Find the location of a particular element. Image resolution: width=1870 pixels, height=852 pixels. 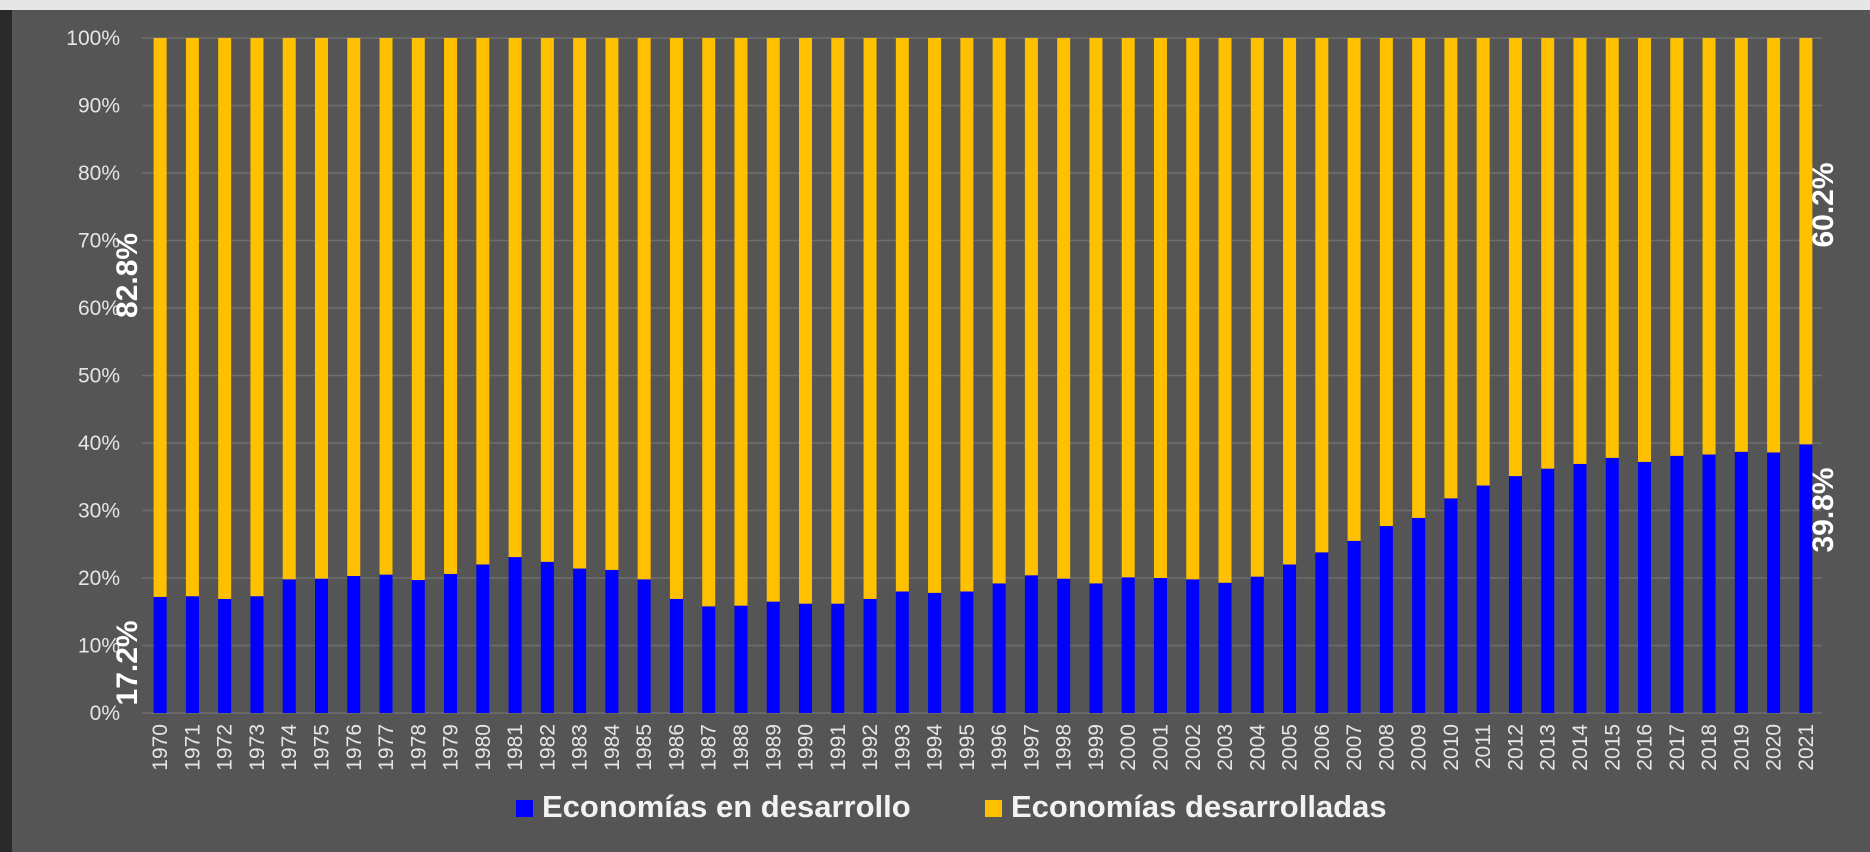

x-tick-label: 2009 is located at coordinates (1419, 747).